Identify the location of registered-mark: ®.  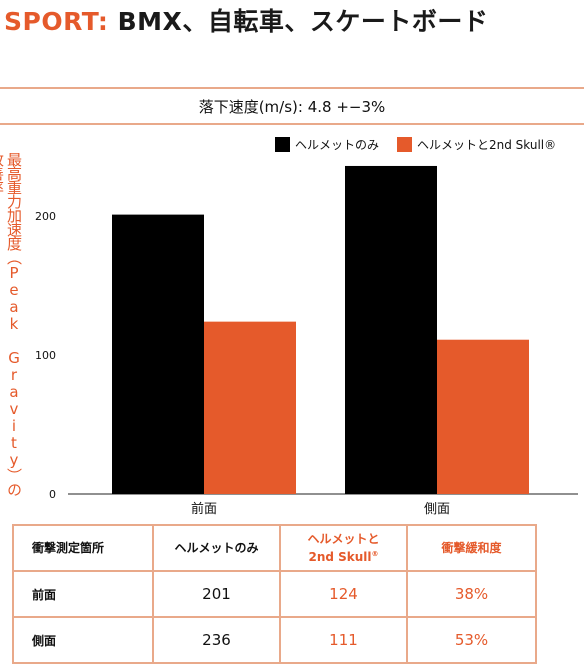
(375, 553).